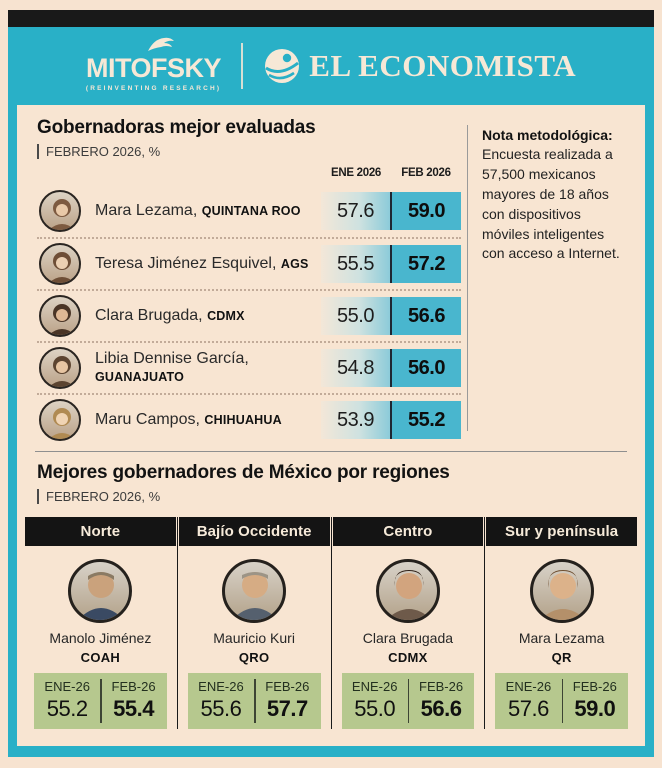 This screenshot has width=662, height=768. What do you see at coordinates (186, 263) in the screenshot?
I see `governor-name: Teresa Jiménez Esquivel,` at bounding box center [186, 263].